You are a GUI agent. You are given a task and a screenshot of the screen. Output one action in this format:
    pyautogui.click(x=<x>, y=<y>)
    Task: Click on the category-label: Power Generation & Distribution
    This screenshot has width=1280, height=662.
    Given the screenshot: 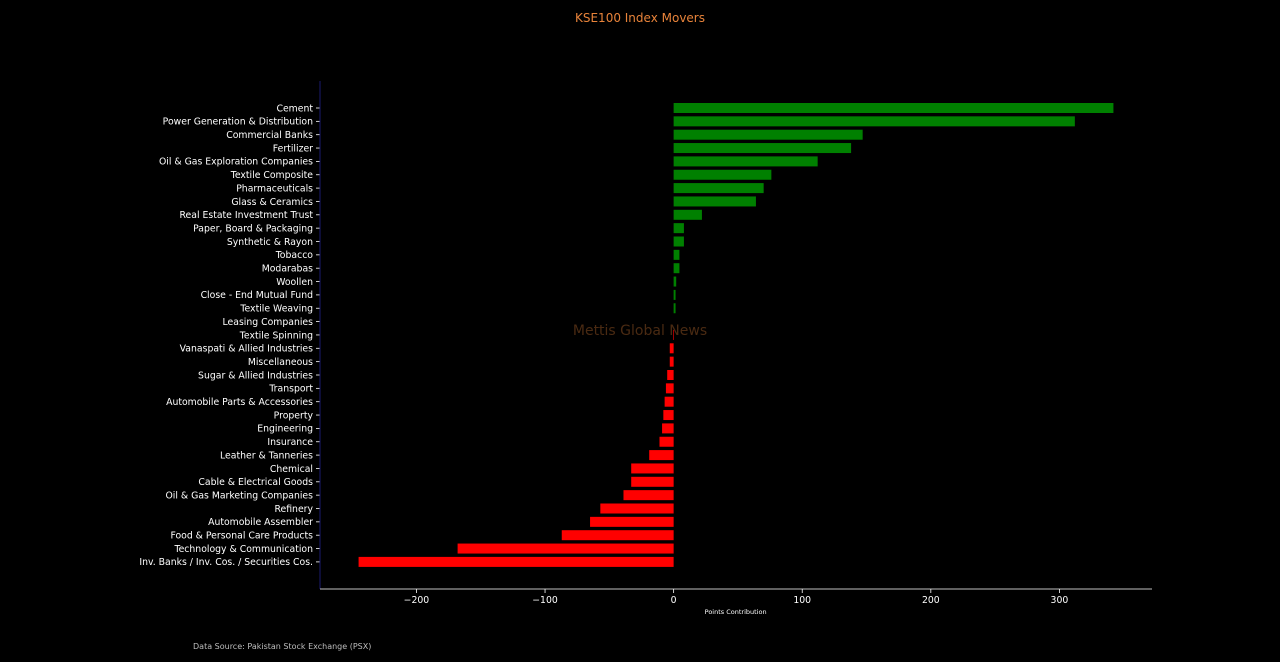 What is the action you would take?
    pyautogui.click(x=238, y=122)
    